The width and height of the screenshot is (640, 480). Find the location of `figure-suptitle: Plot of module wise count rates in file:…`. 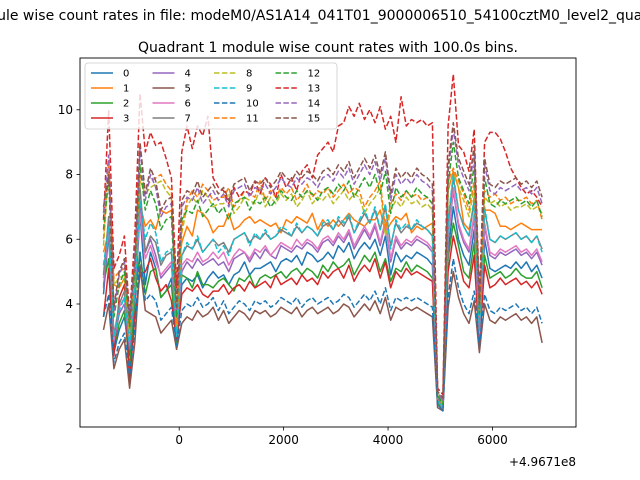

figure-suptitle: Plot of module wise count rates in file:… is located at coordinates (320, 16).